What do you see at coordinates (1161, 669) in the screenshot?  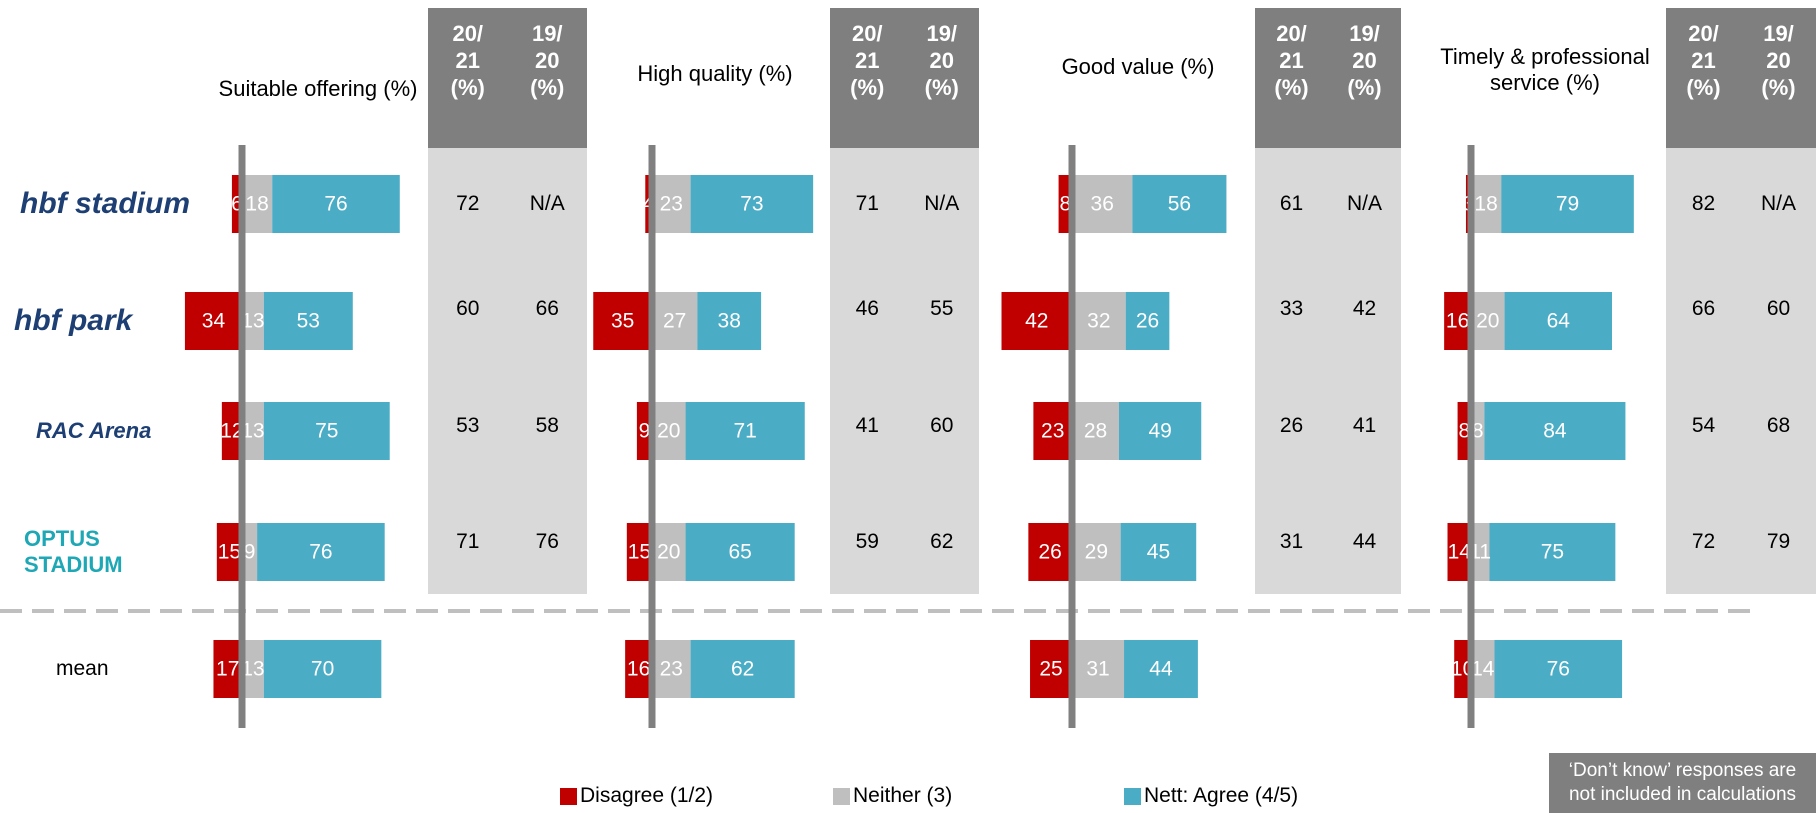 I see `data-label: 44` at bounding box center [1161, 669].